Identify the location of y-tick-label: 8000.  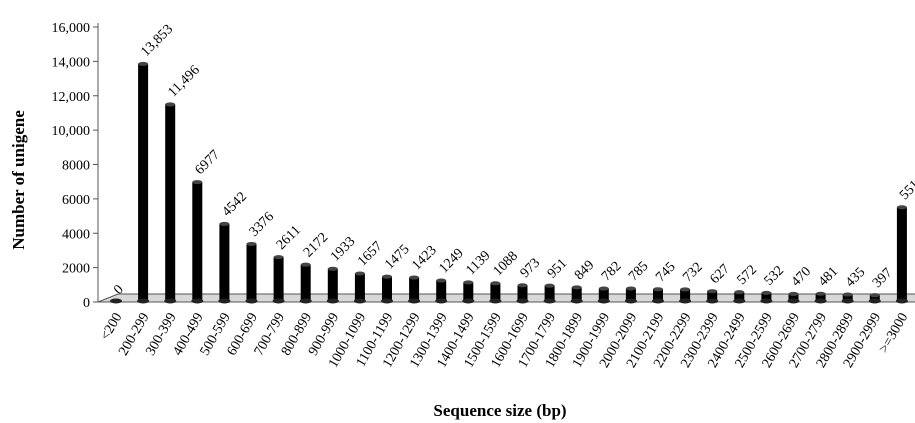
(76, 166).